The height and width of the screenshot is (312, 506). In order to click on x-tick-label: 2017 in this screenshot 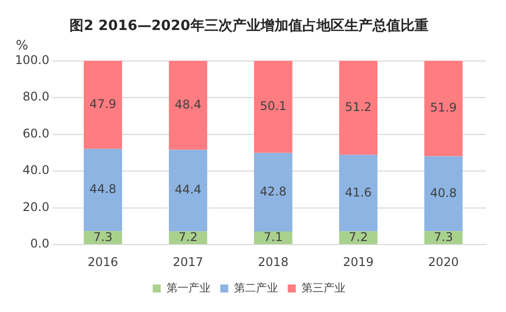, I will do `click(188, 261)`.